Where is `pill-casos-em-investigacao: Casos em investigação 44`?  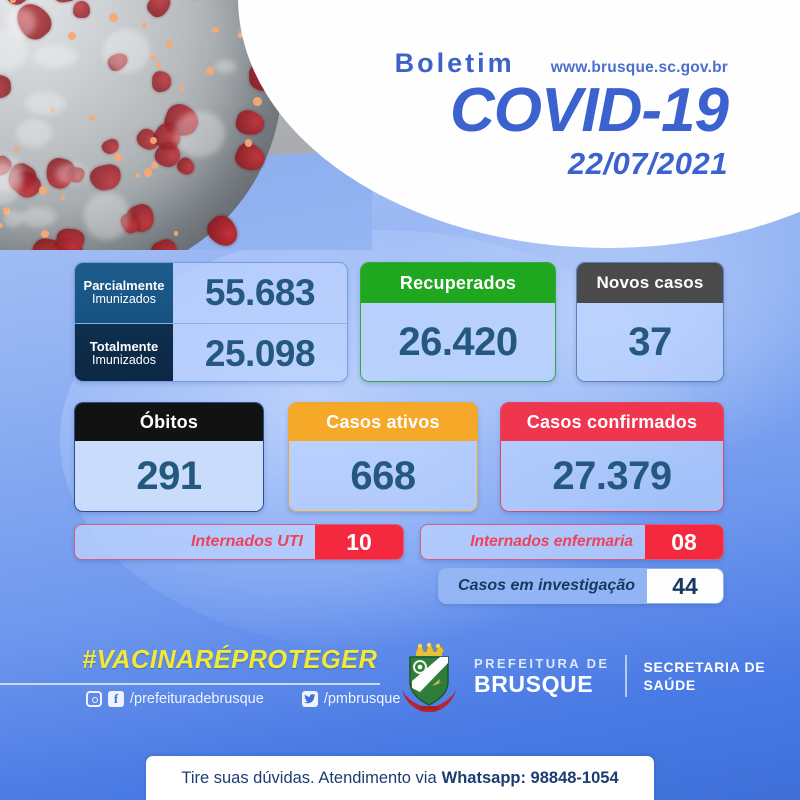 pill-casos-em-investigacao: Casos em investigação 44 is located at coordinates (581, 586).